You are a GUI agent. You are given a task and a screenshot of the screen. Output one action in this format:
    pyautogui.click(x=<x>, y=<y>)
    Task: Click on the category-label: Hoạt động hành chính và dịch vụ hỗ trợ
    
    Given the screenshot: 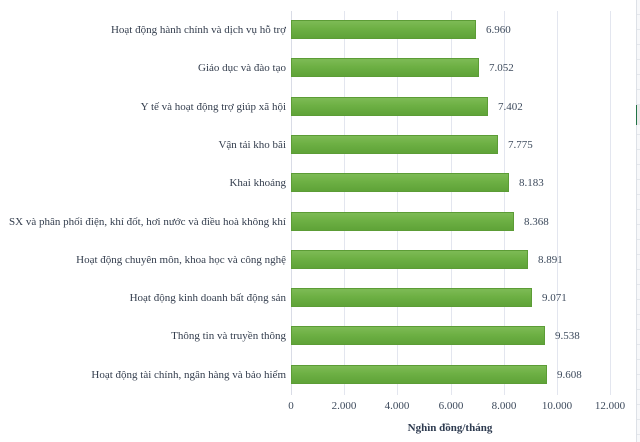 What is the action you would take?
    pyautogui.click(x=198, y=30)
    